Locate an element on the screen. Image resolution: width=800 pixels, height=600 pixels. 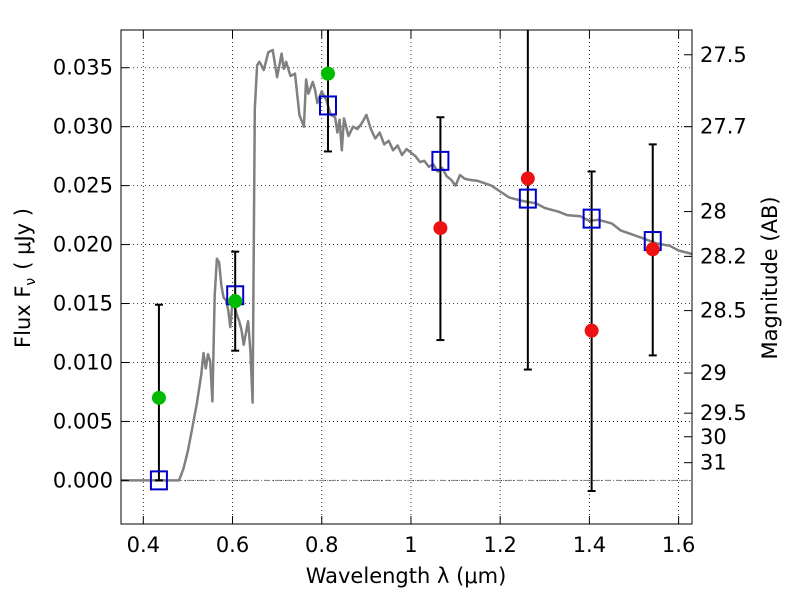
x-tick-label: 1 is located at coordinates (410, 545).